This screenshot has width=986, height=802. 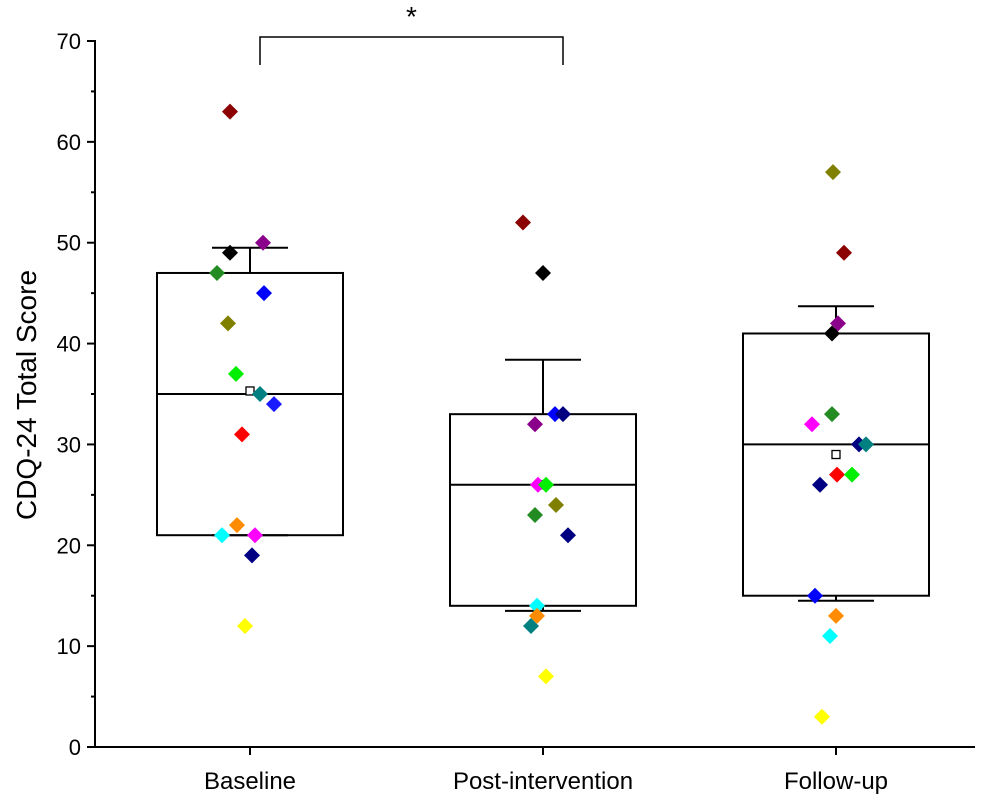 What do you see at coordinates (836, 464) in the screenshot?
I see `box-follow-up` at bounding box center [836, 464].